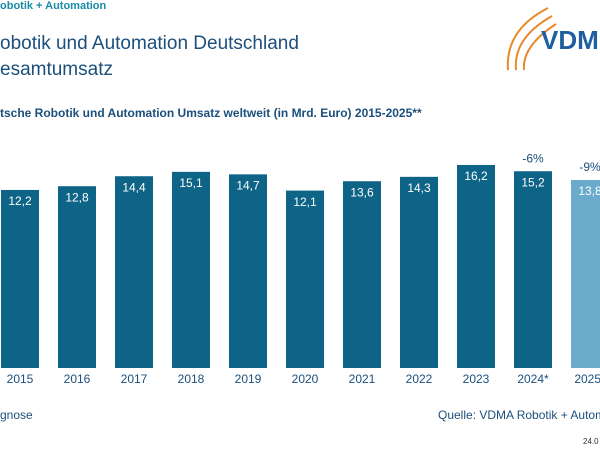 The width and height of the screenshot is (600, 450). I want to click on x-tick-label: 2019, so click(248, 379).